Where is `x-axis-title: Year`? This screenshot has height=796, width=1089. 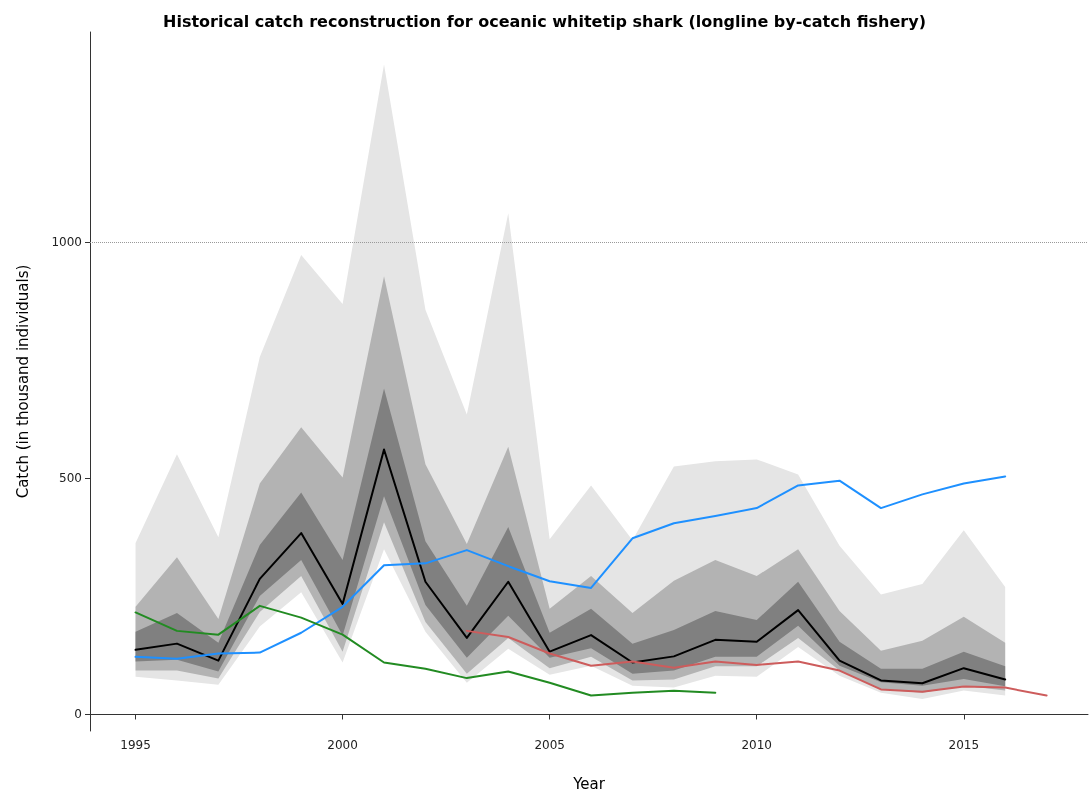 x-axis-title: Year is located at coordinates (589, 783).